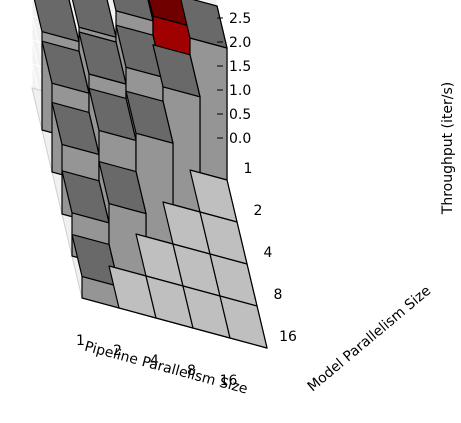 The height and width of the screenshot is (423, 461). What do you see at coordinates (80, 341) in the screenshot?
I see `x-tick-label: 1` at bounding box center [80, 341].